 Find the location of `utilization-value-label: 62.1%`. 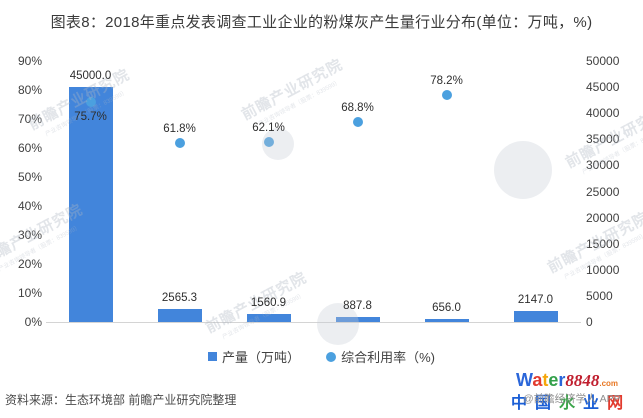

utilization-value-label: 62.1% is located at coordinates (268, 127).